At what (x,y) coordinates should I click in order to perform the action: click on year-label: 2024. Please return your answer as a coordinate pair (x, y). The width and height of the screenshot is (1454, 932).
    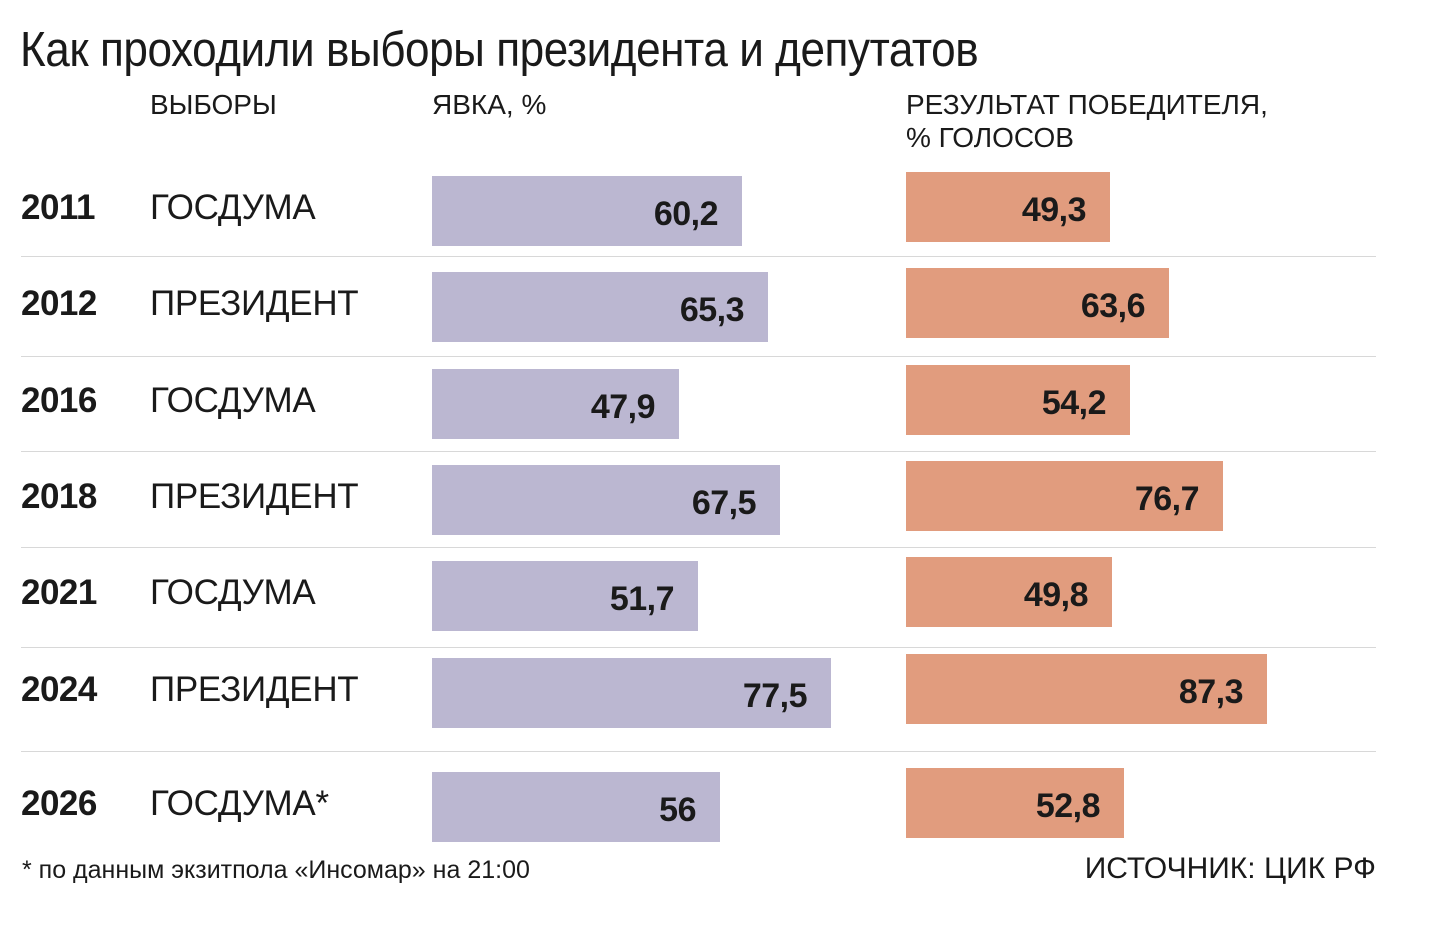
    Looking at the image, I should click on (59, 689).